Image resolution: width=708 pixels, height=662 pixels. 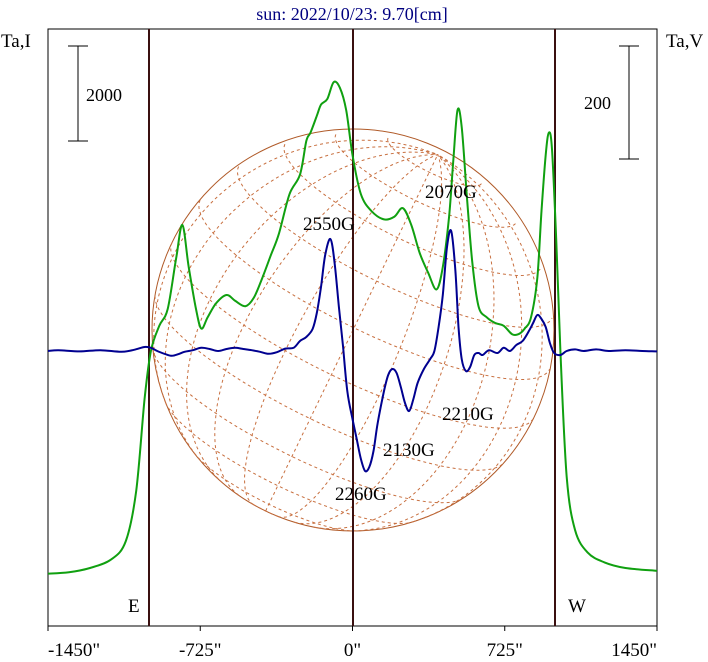 What do you see at coordinates (634, 650) in the screenshot?
I see `x-tick-label: 1450"` at bounding box center [634, 650].